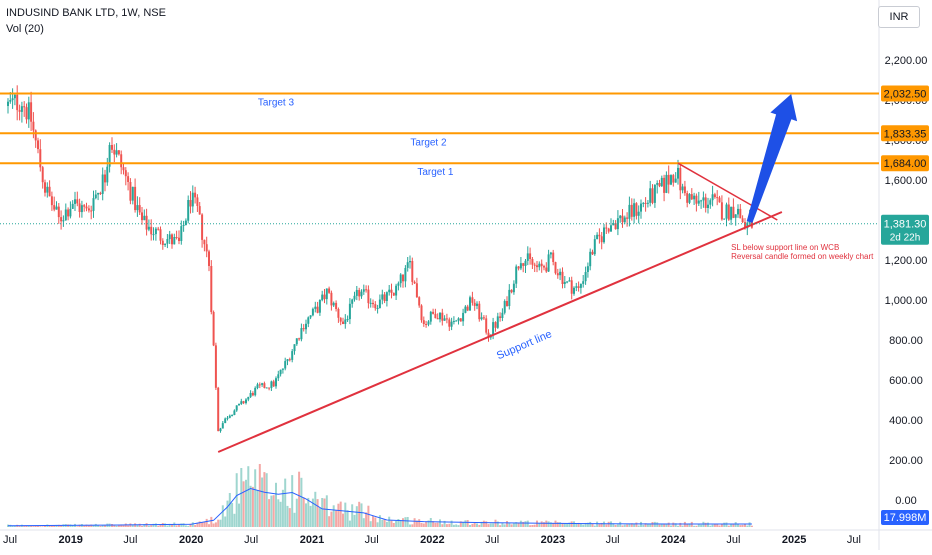 The image size is (932, 555). What do you see at coordinates (899, 17) in the screenshot?
I see `currency-button: INR` at bounding box center [899, 17].